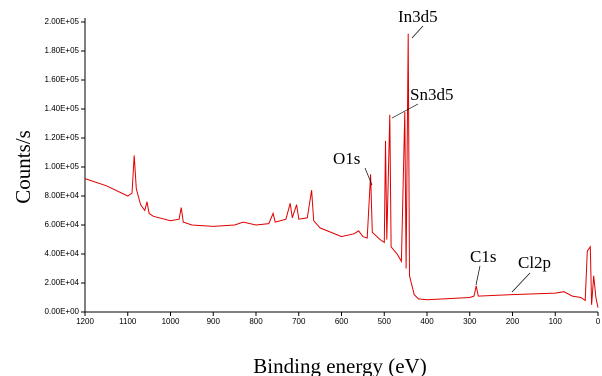 The height and width of the screenshot is (376, 602). What do you see at coordinates (256, 321) in the screenshot?
I see `x-tick-label: 800` at bounding box center [256, 321].